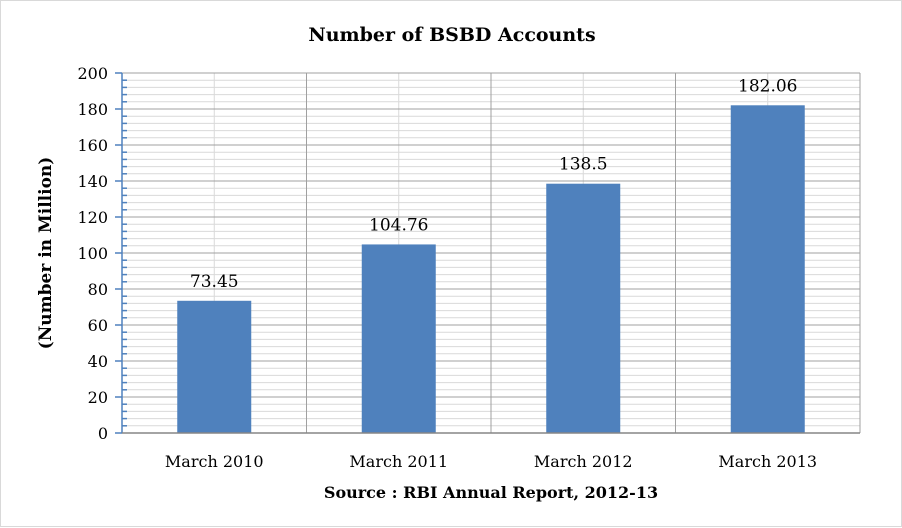 Image resolution: width=902 pixels, height=528 pixels. What do you see at coordinates (92, 181) in the screenshot?
I see `y-tick-label: 140` at bounding box center [92, 181].